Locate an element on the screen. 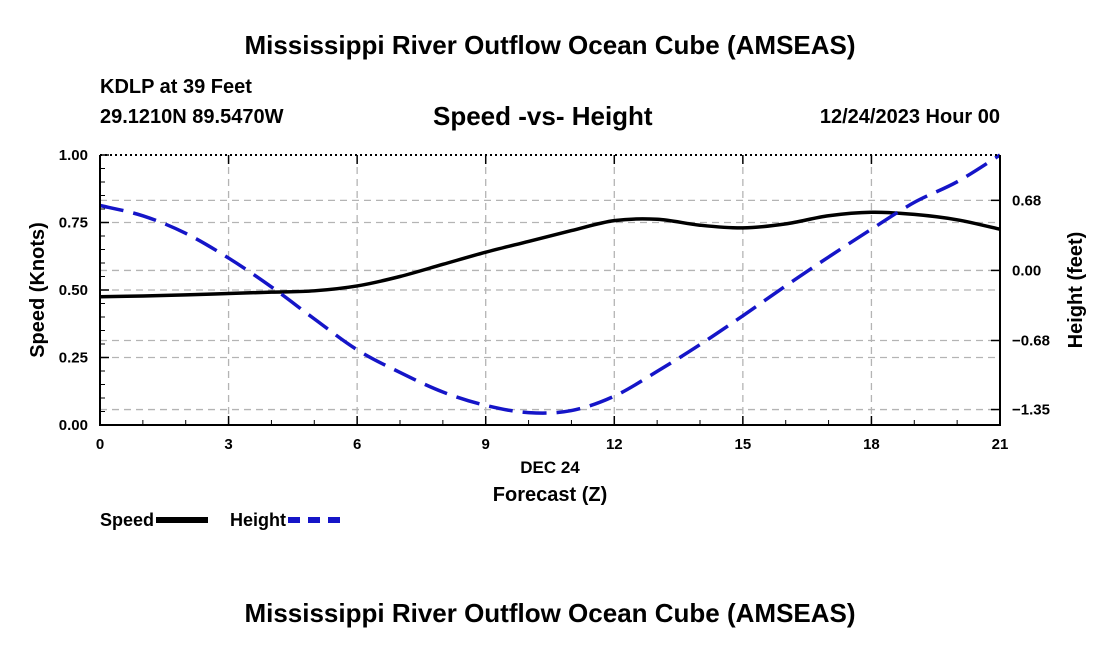 The height and width of the screenshot is (650, 1100). x-axis-label: Forecast (Z) is located at coordinates (550, 495).